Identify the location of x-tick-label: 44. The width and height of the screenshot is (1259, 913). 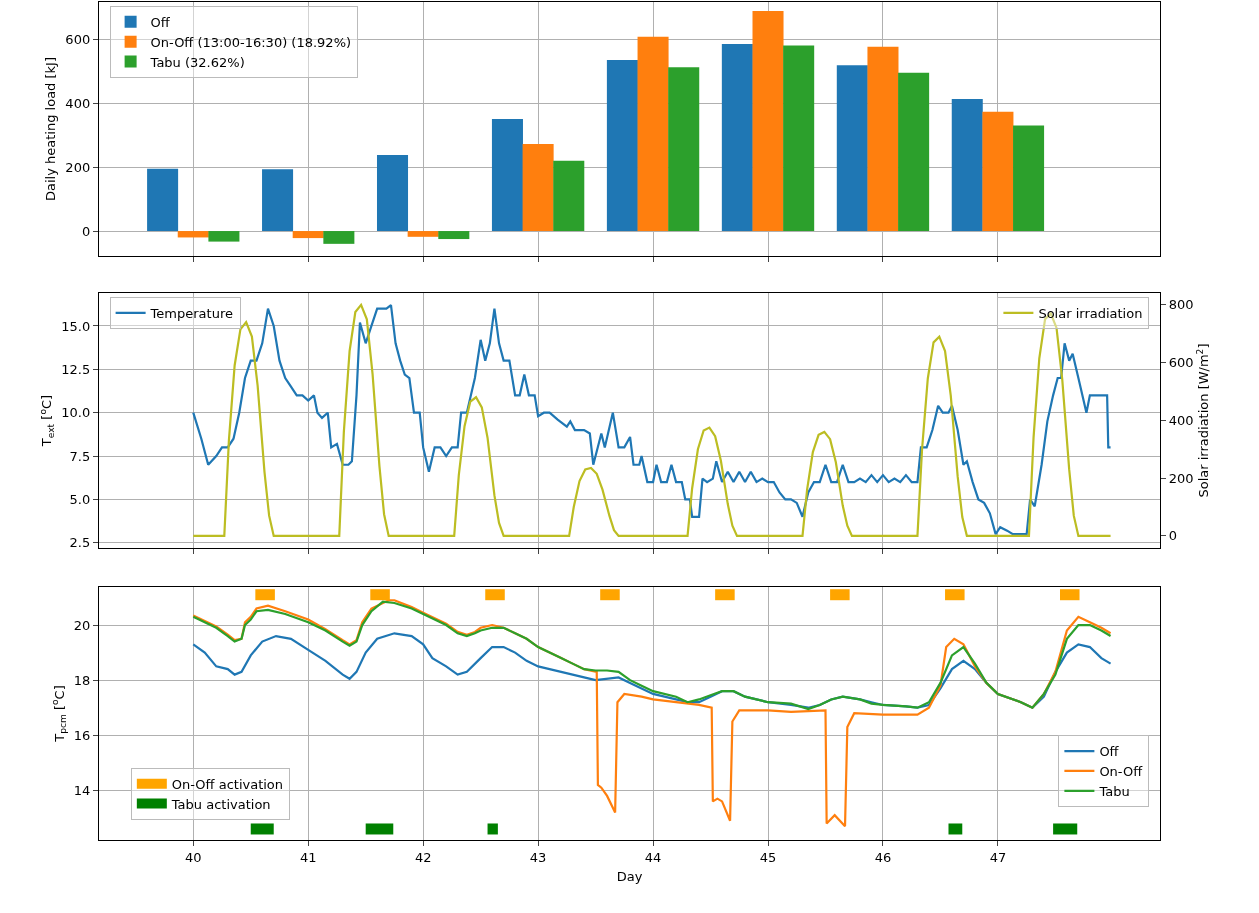
(653, 857).